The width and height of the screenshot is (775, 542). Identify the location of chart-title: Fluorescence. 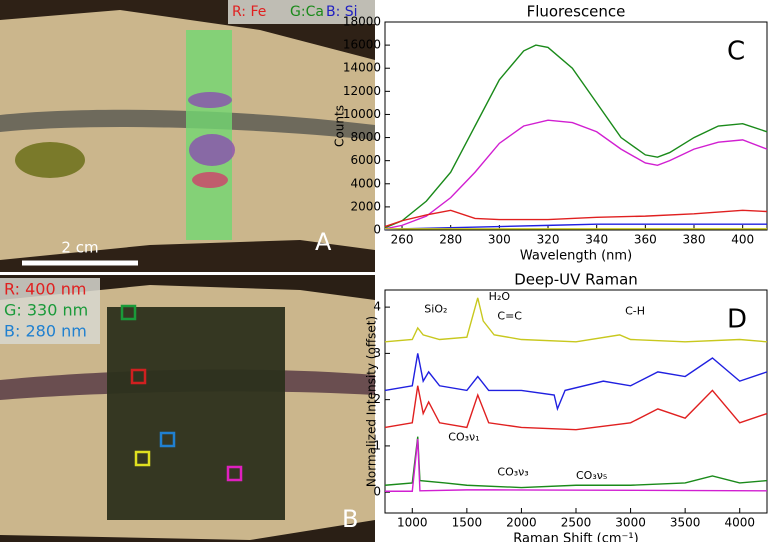
(576, 12).